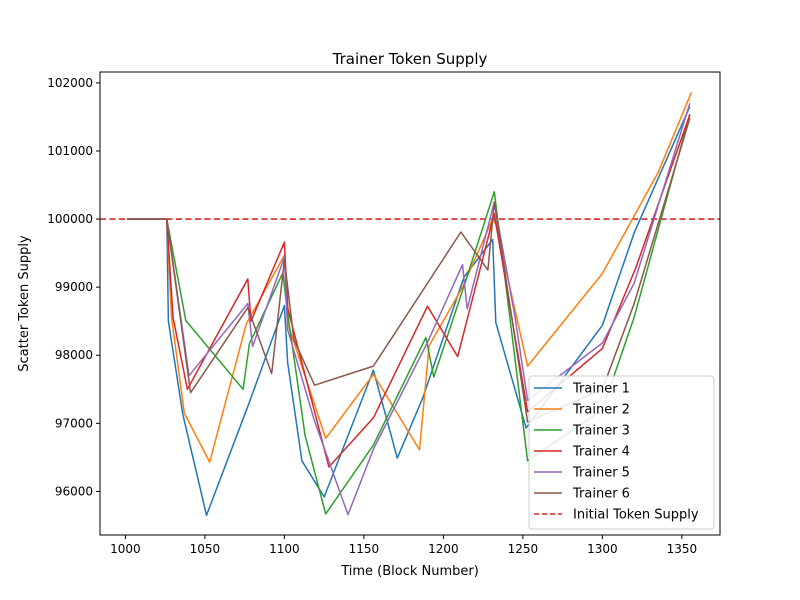  I want to click on legend-label: Trainer 3, so click(601, 431).